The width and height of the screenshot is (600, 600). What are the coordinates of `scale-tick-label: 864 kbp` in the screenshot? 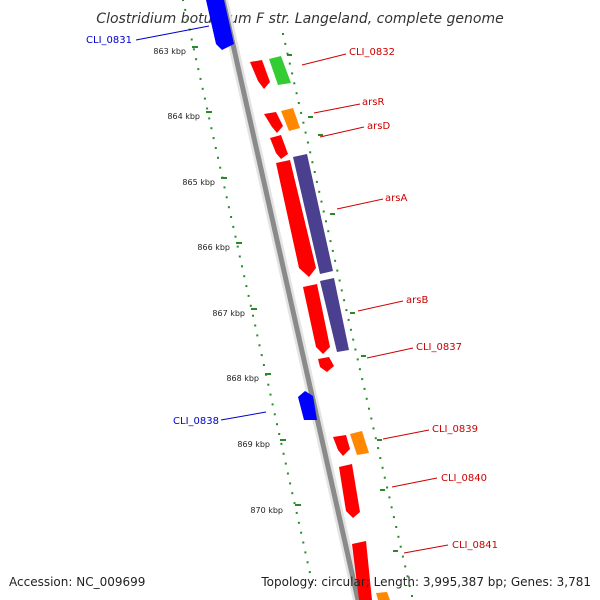 It's located at (183, 116).